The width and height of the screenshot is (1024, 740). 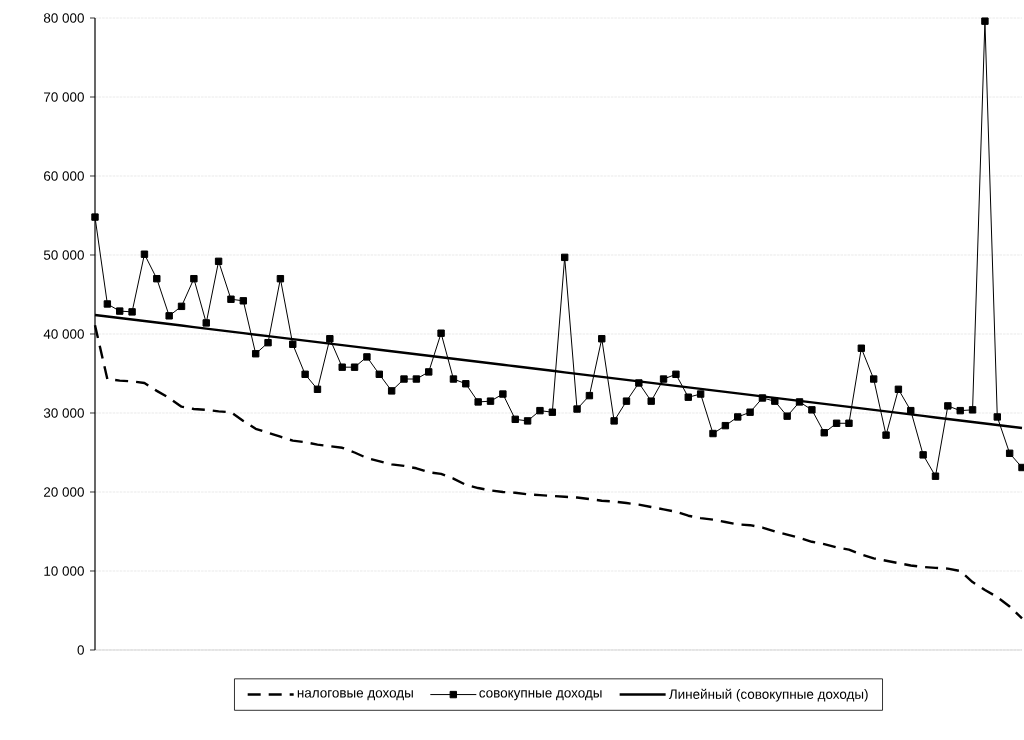 What do you see at coordinates (64, 571) in the screenshot?
I see `y-tick-label: 10 000` at bounding box center [64, 571].